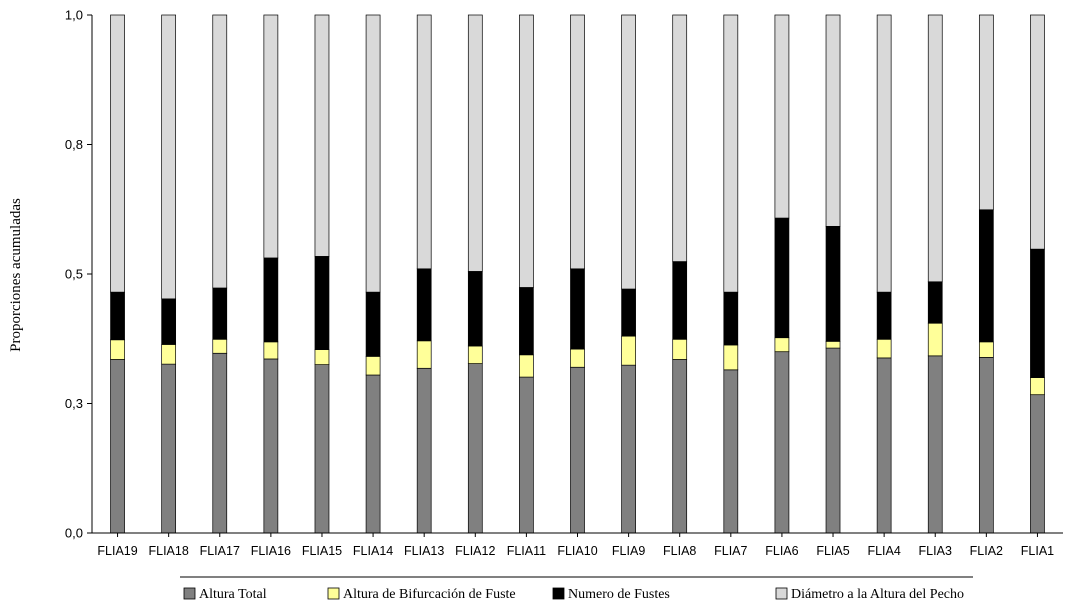 The image size is (1081, 605). Describe the element at coordinates (680, 300) in the screenshot. I see `bar-segment-flia8-s3` at that location.